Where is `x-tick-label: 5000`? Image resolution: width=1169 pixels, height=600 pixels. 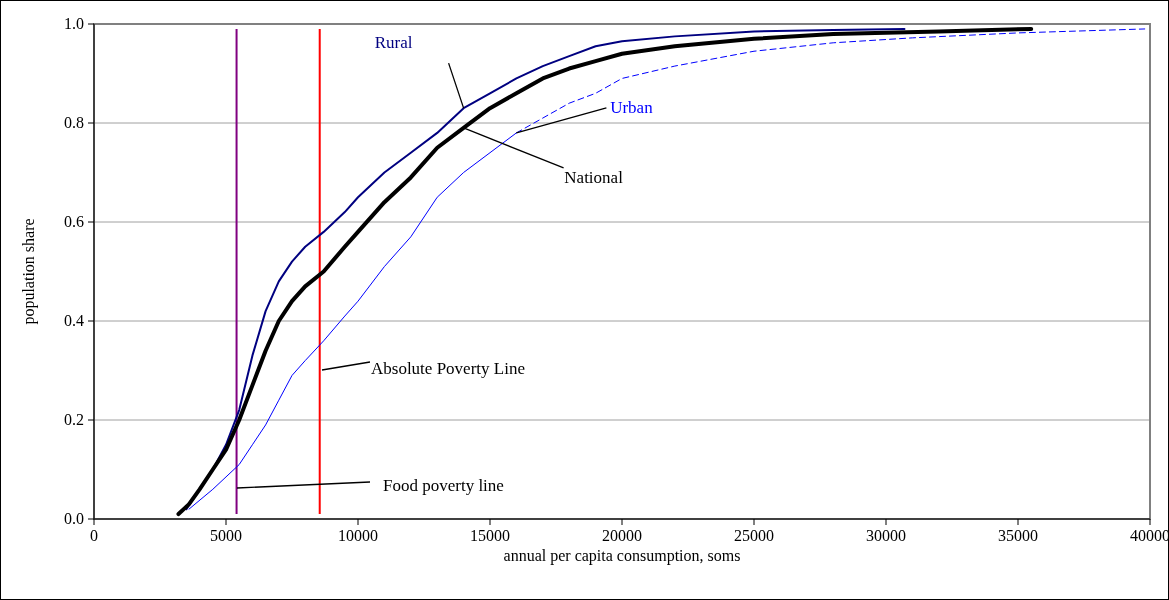 x-tick-label: 5000 is located at coordinates (226, 535).